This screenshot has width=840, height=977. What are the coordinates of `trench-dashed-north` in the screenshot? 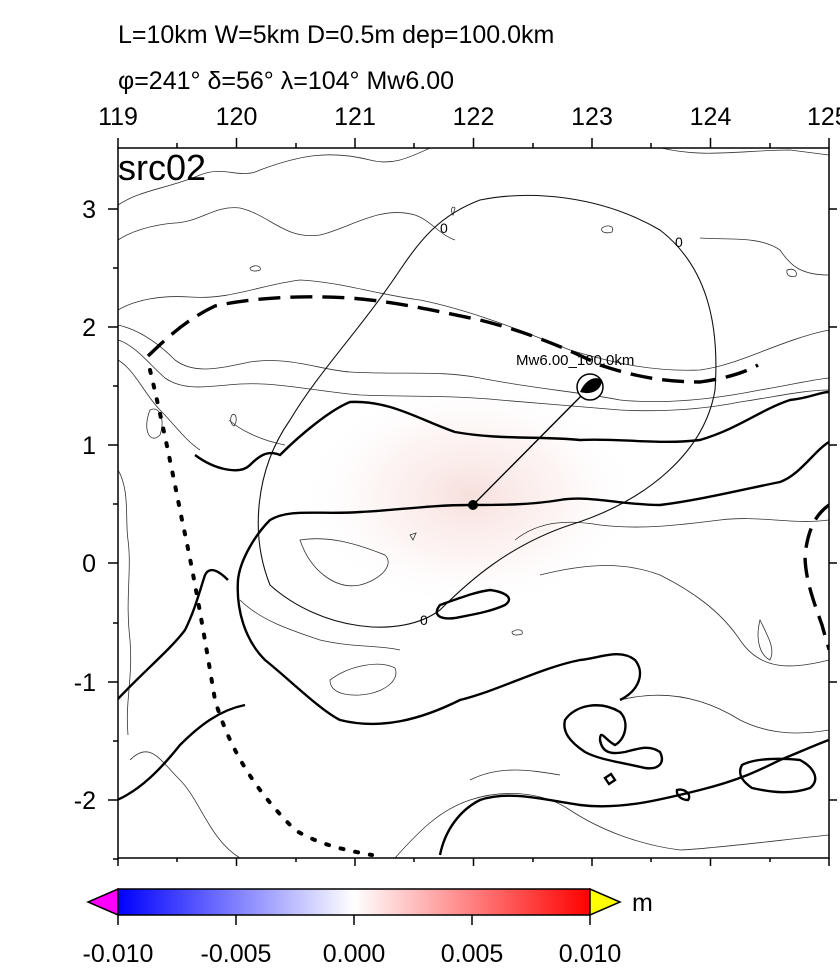 It's located at (452, 339).